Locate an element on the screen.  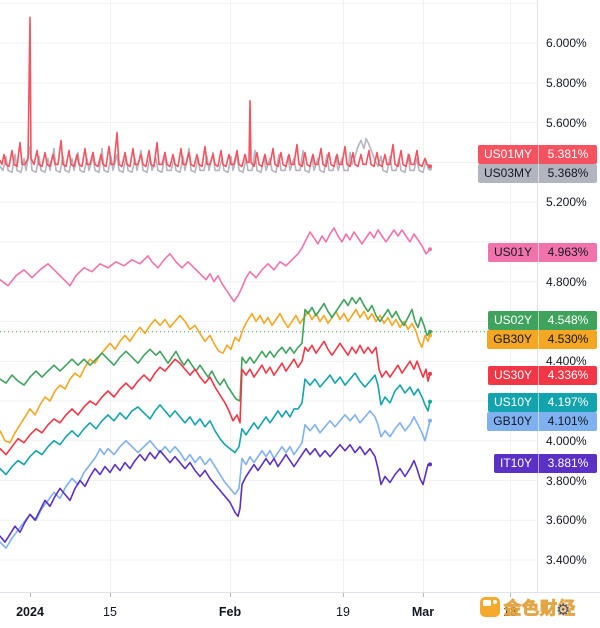
series-line-US30Y is located at coordinates (215, 398).